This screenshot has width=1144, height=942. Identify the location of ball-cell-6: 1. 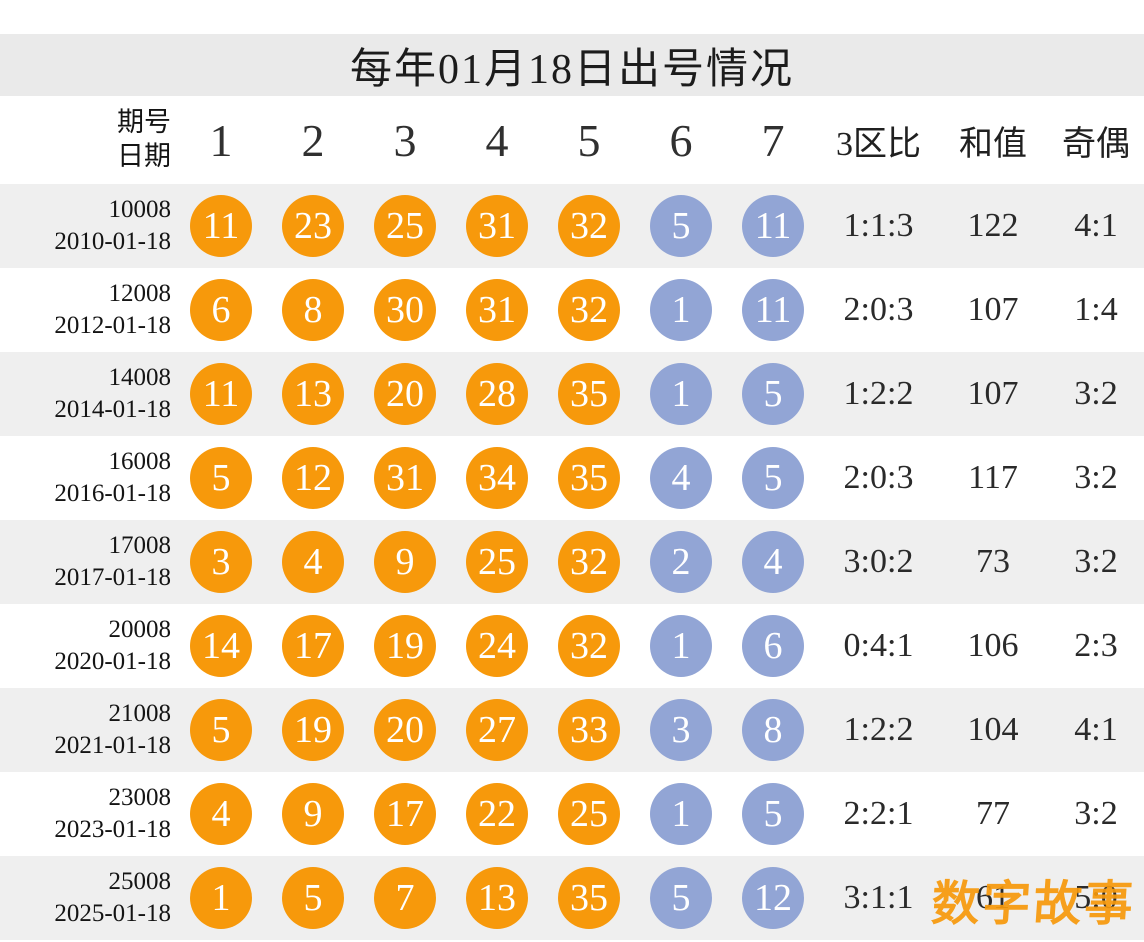
(681, 814).